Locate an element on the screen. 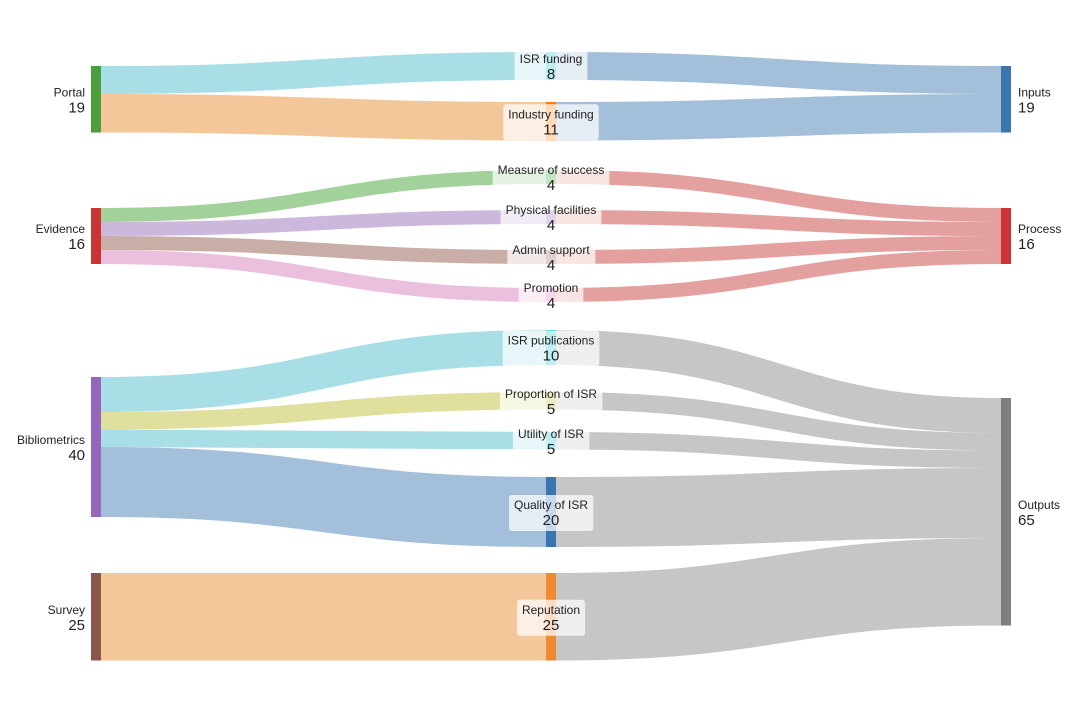 This screenshot has height=718, width=1080. link-quality-of-isr-to-outputs is located at coordinates (778, 507).